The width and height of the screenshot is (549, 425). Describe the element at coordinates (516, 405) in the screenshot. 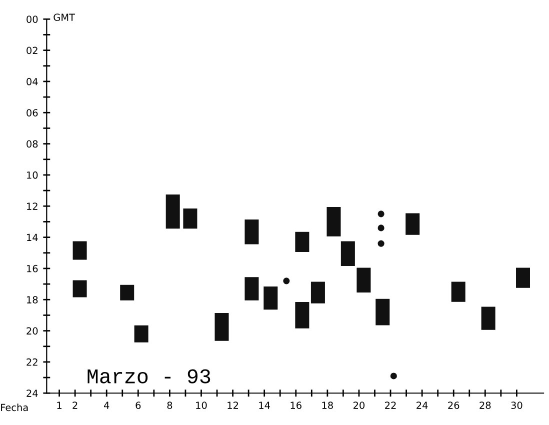

I see `x-tick-label: 30` at that location.